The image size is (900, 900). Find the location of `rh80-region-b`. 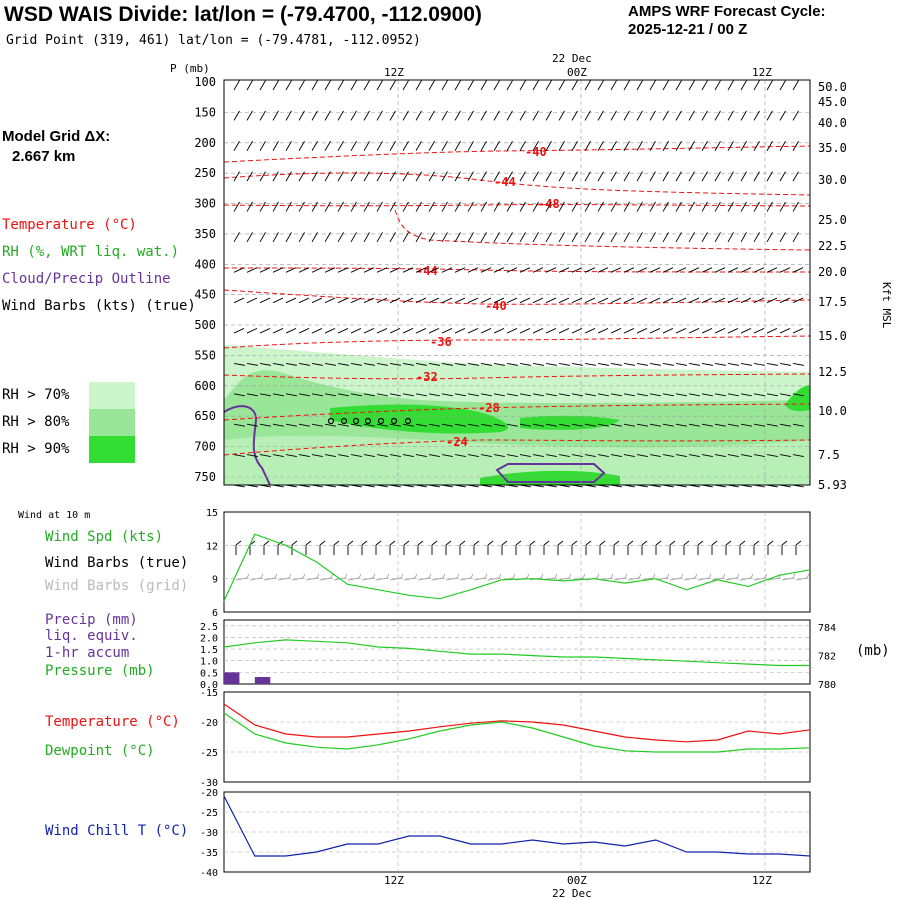

rh80-region-b is located at coordinates (517, 460).